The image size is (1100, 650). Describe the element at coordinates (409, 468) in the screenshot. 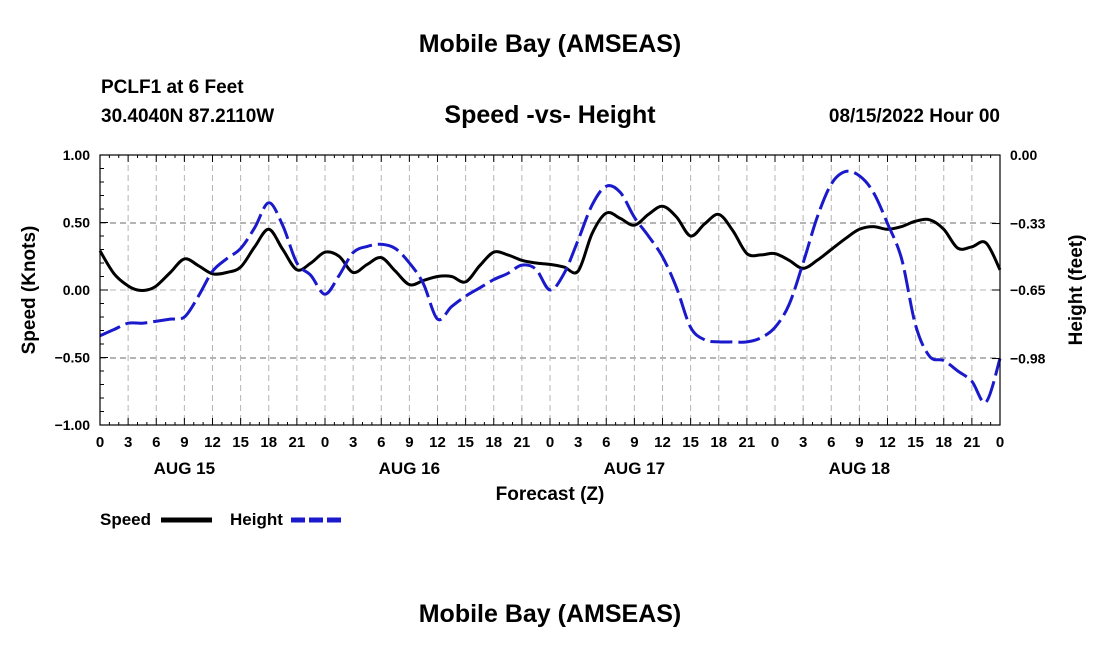

I see `x-day-label: AUG 16` at that location.